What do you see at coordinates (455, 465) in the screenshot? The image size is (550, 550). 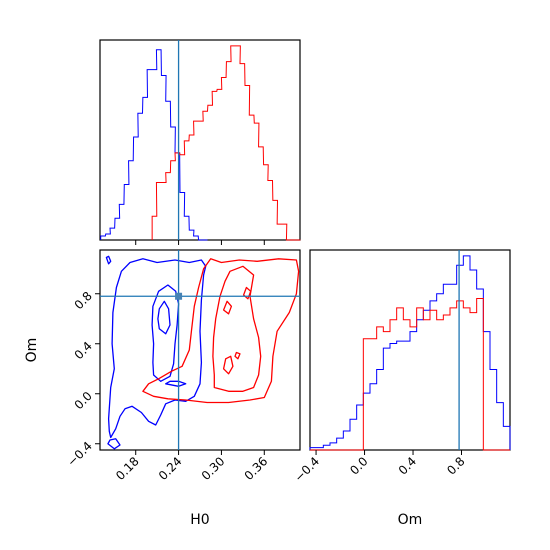 I see `om-xtick-label-3: 0.8` at bounding box center [455, 465].